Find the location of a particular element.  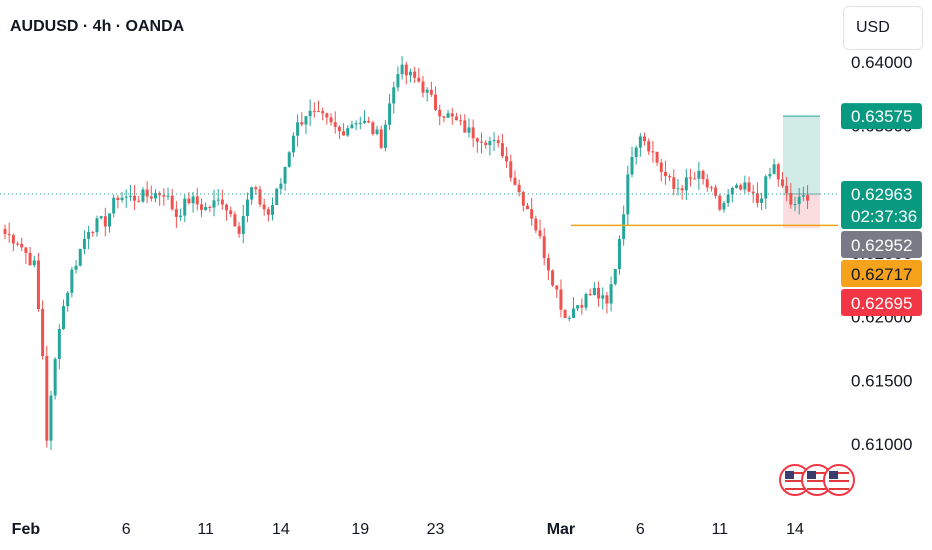

time-axis: Feb 6 11 14 19 23 Mar 6 11 14 is located at coordinates (408, 529).